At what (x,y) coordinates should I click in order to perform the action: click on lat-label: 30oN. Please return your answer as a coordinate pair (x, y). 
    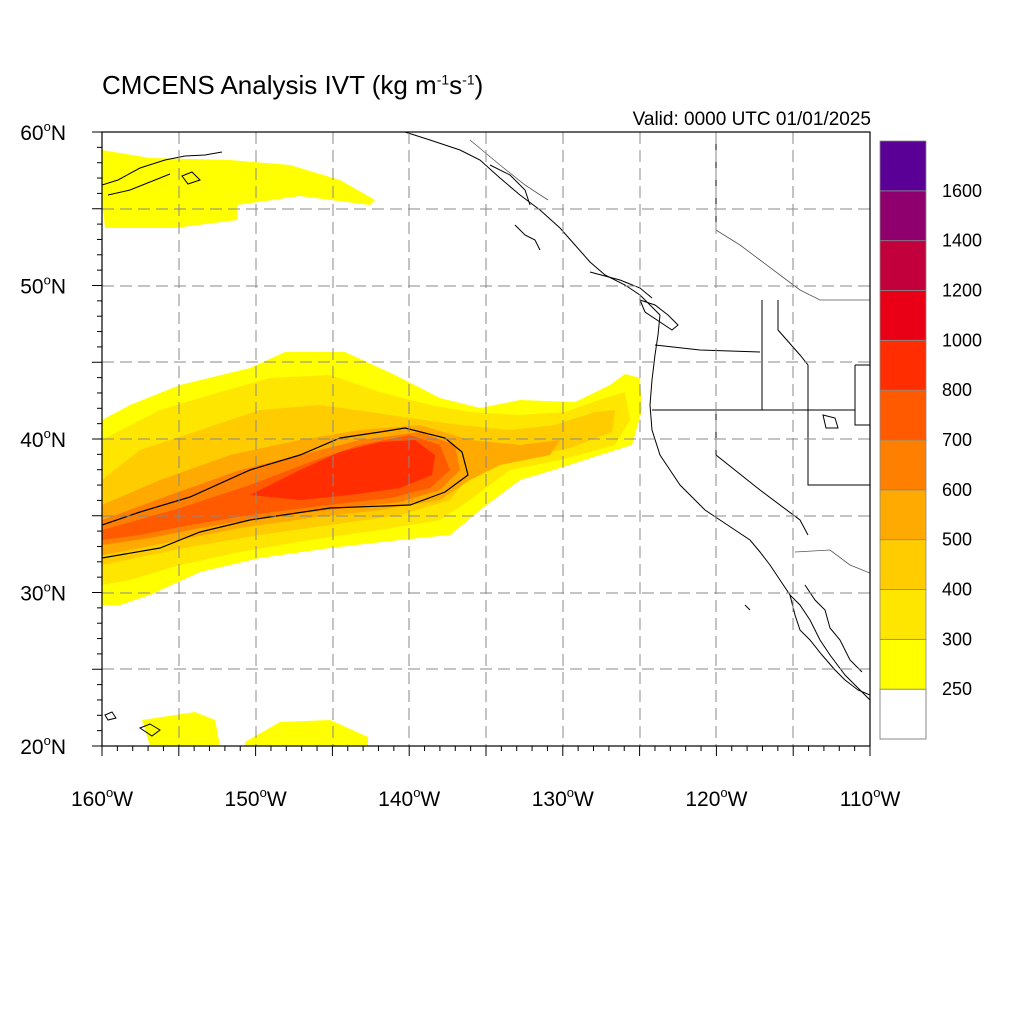
    Looking at the image, I should click on (43, 593).